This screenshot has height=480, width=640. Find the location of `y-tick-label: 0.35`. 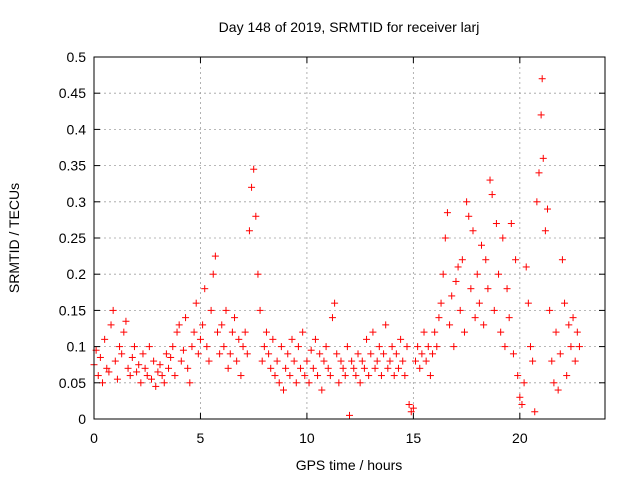

y-tick-label: 0.35 is located at coordinates (72, 166).